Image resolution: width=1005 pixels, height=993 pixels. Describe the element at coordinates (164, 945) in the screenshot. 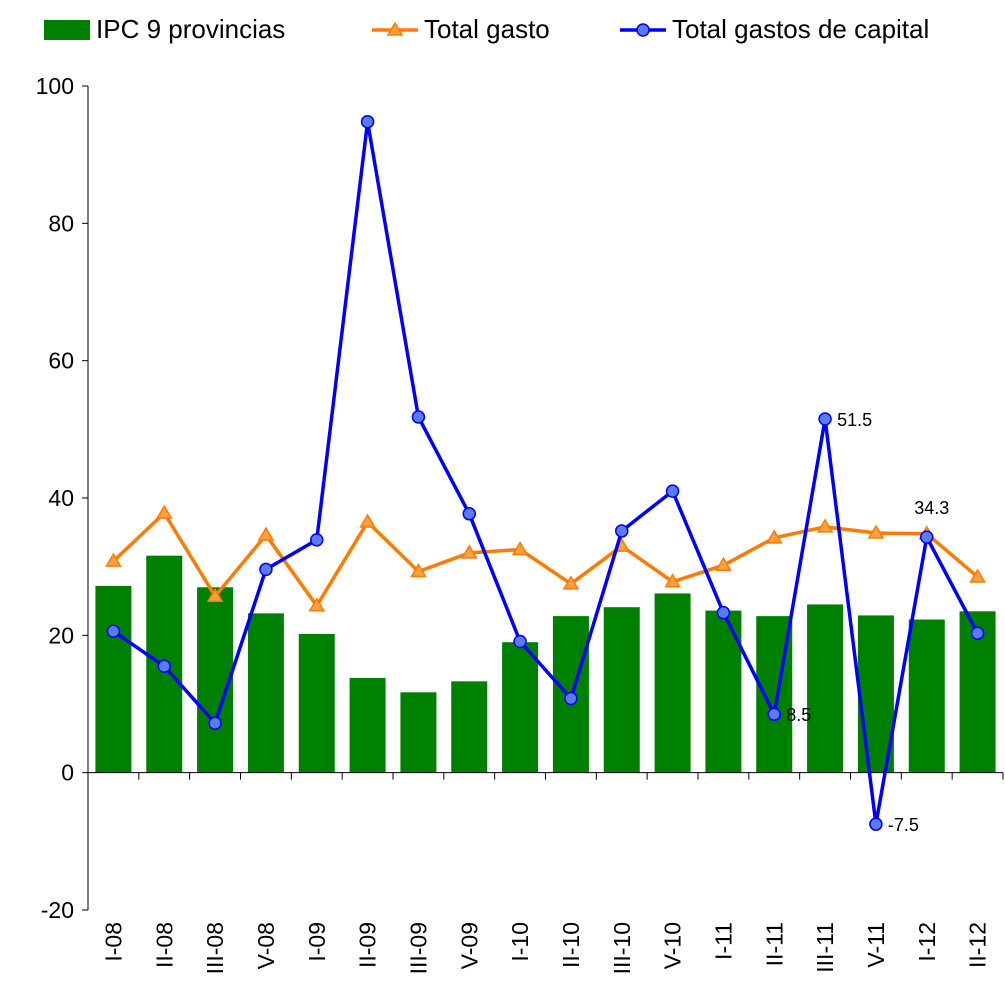

I see `x-tick-label: II-08` at that location.